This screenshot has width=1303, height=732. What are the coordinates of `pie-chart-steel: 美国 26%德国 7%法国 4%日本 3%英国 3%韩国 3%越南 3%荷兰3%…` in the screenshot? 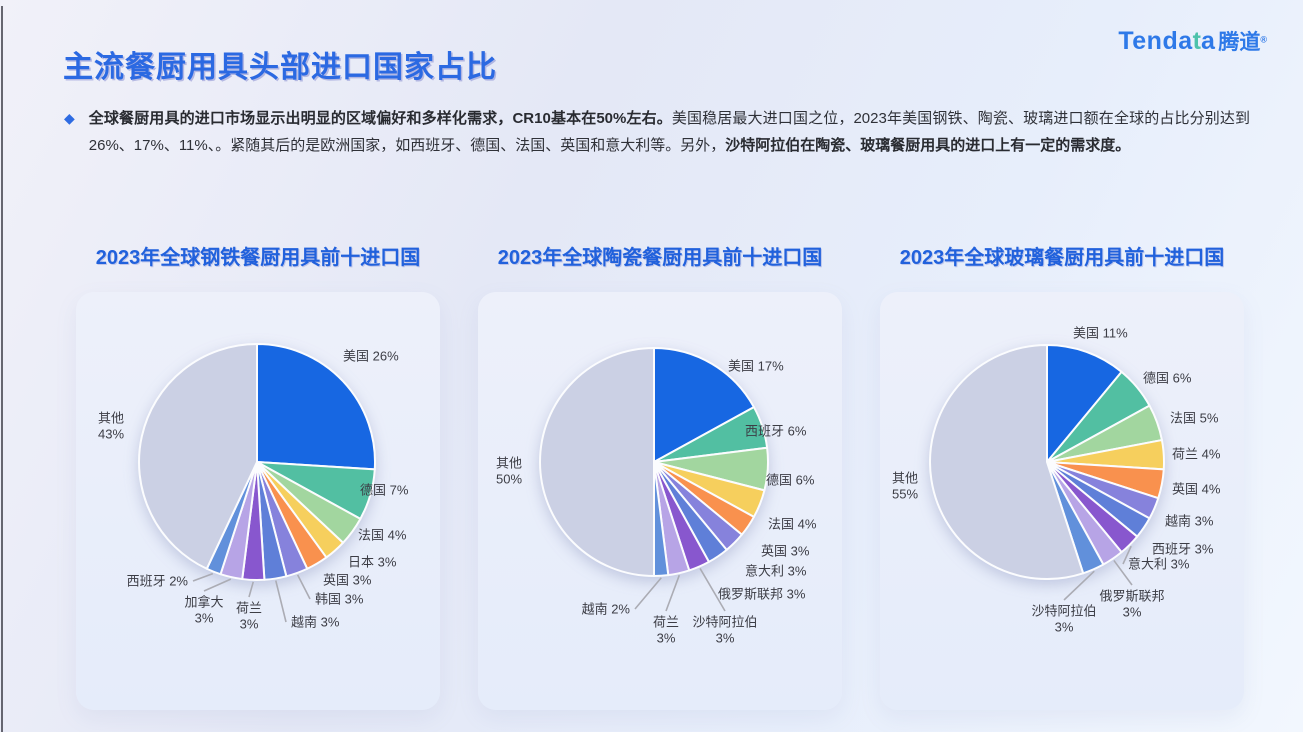 It's located at (253, 487).